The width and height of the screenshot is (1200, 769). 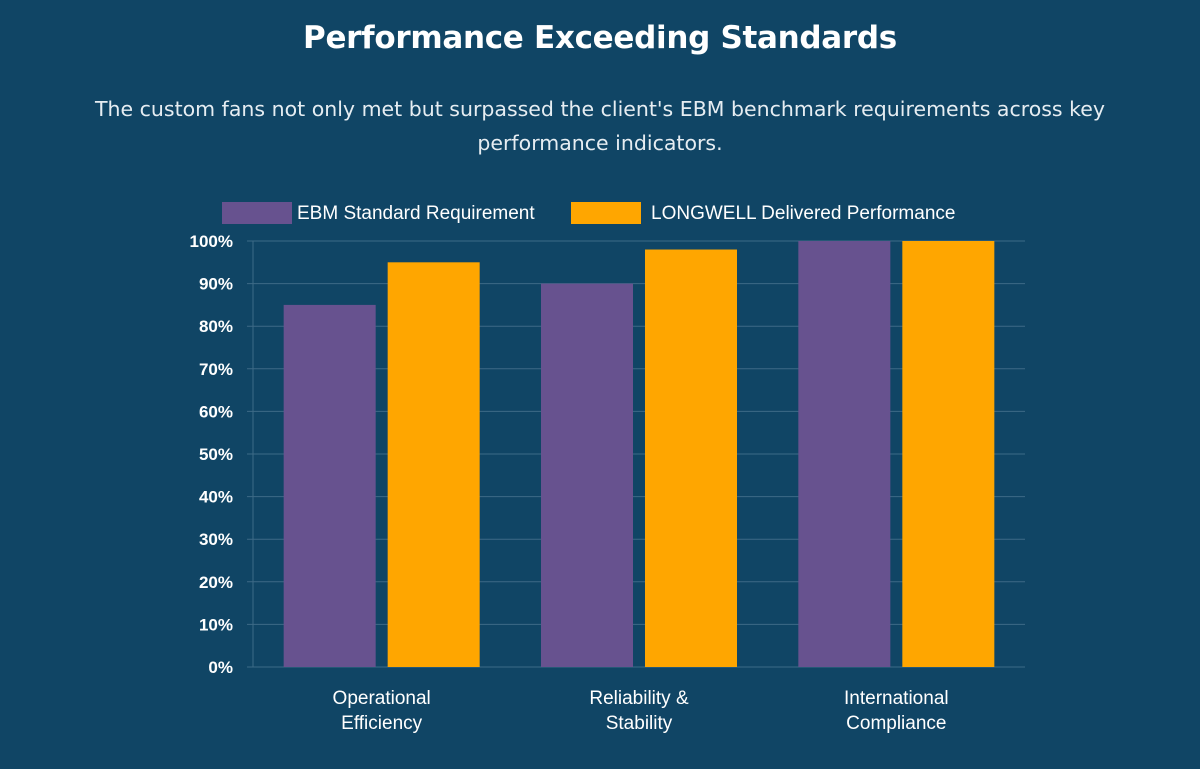 What do you see at coordinates (216, 411) in the screenshot?
I see `y-tick-label: 60%` at bounding box center [216, 411].